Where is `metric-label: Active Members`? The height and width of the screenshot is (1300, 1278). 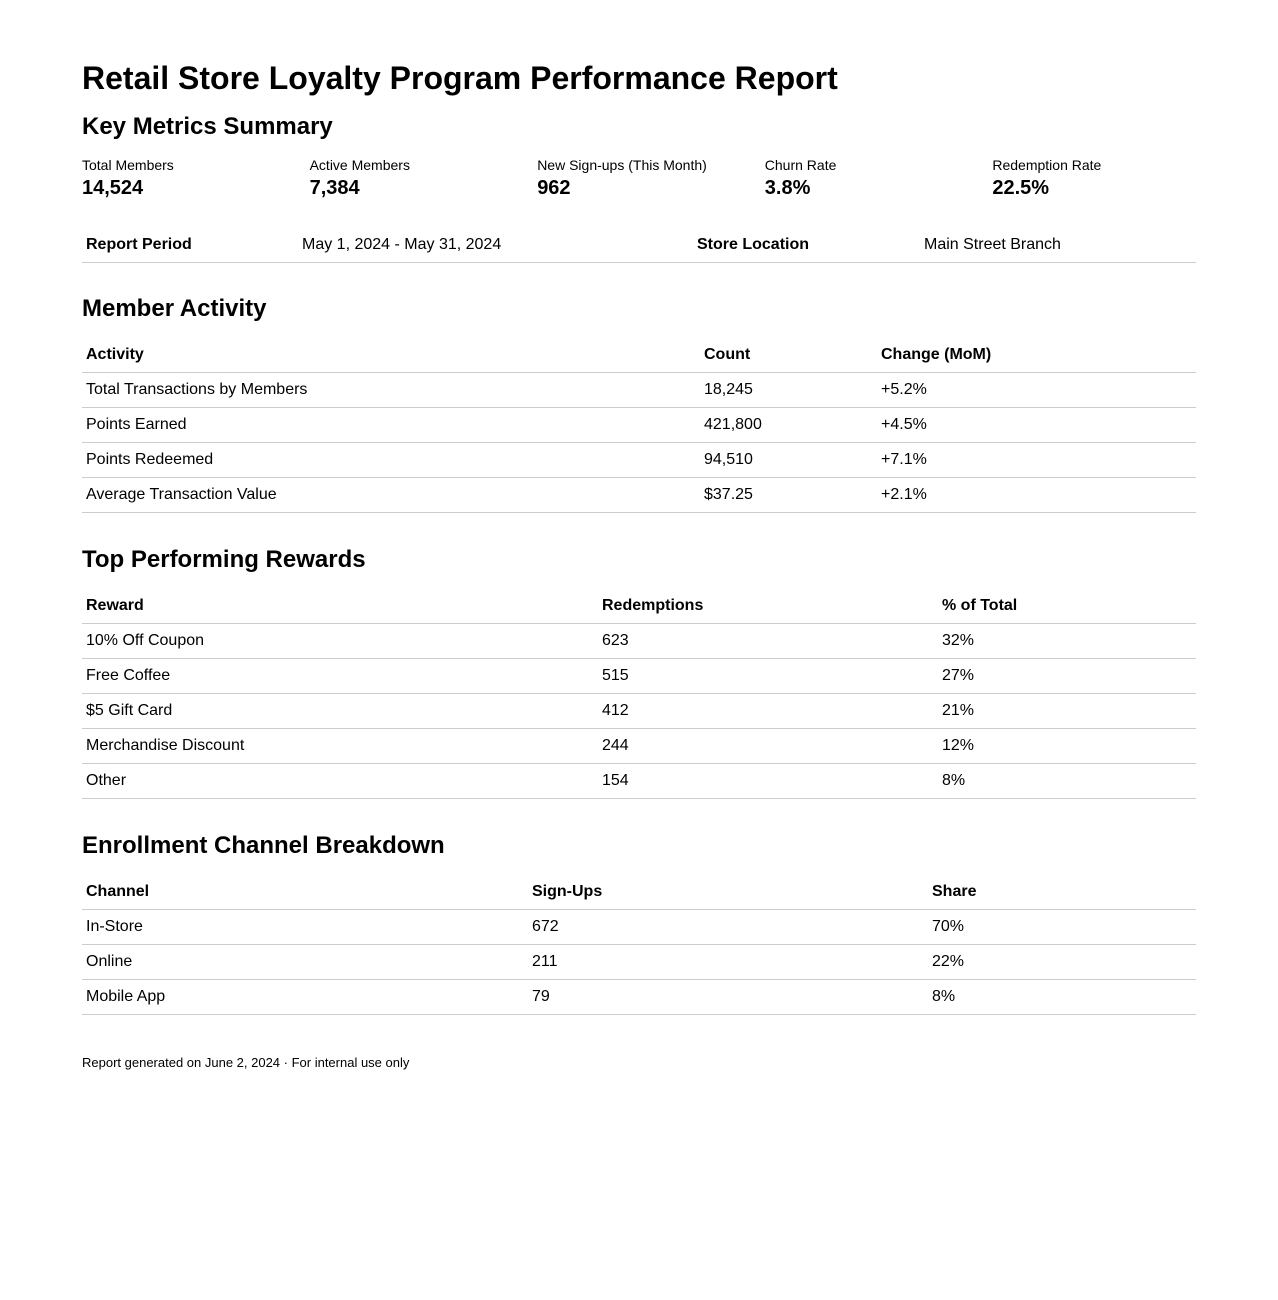 metric-label: Active Members is located at coordinates (359, 165).